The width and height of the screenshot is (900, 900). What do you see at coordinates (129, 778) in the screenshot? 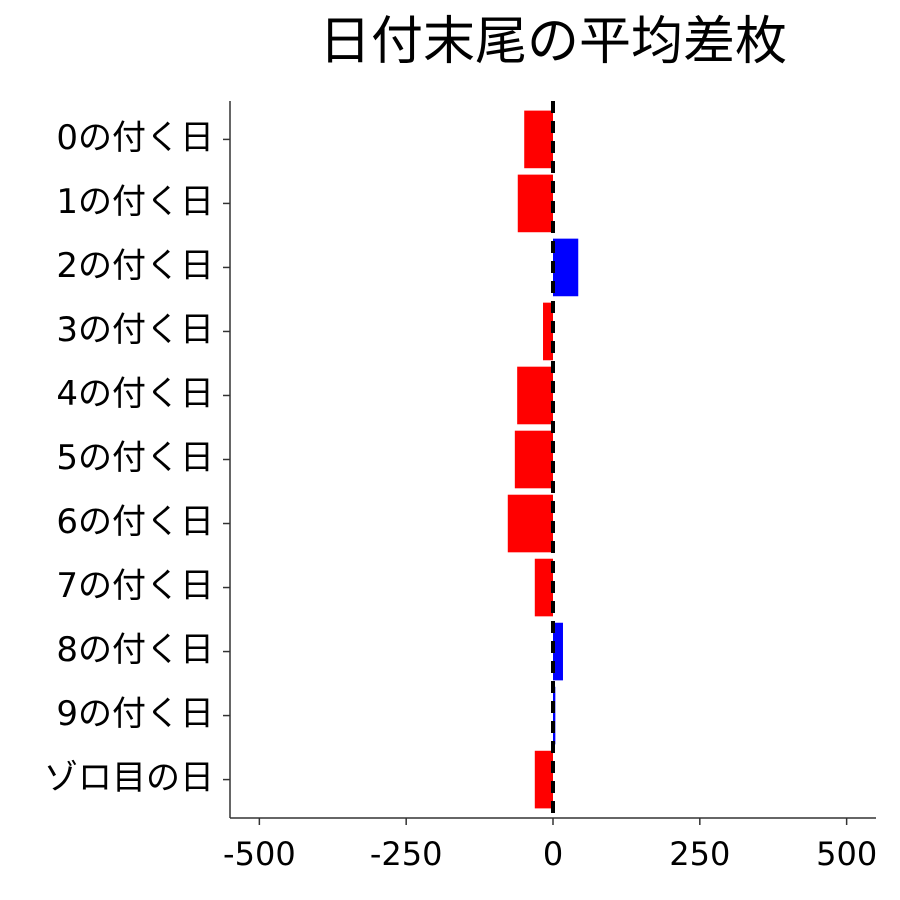
I see `y-tick-label: ゾロ目の日` at bounding box center [129, 778].